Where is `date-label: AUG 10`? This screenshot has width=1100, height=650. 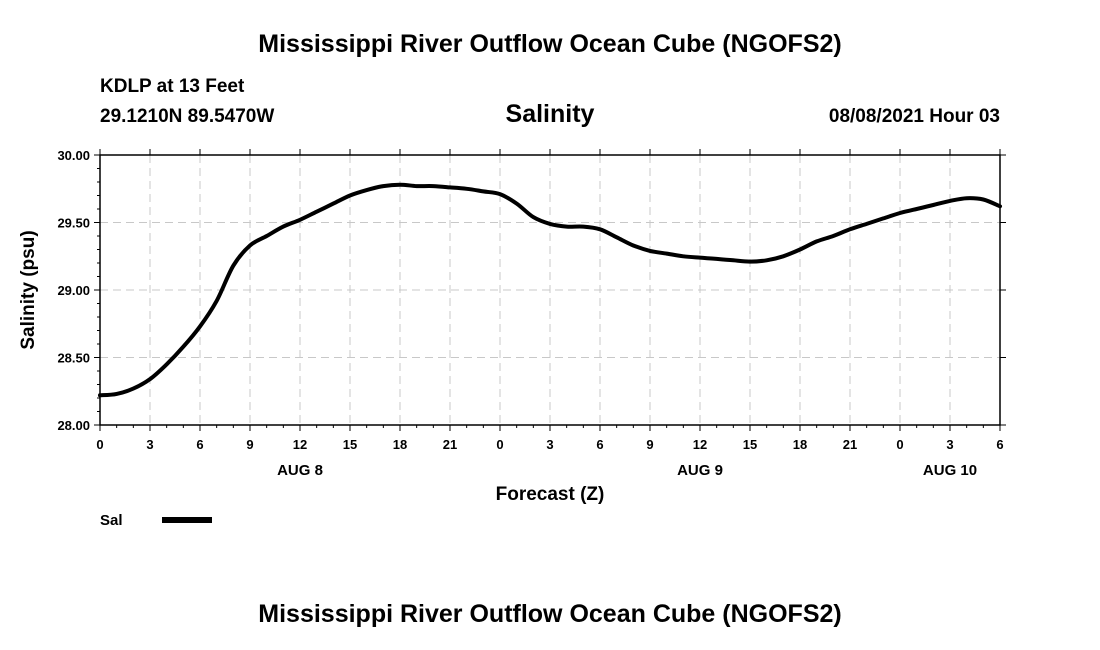
date-label: AUG 10 is located at coordinates (950, 470).